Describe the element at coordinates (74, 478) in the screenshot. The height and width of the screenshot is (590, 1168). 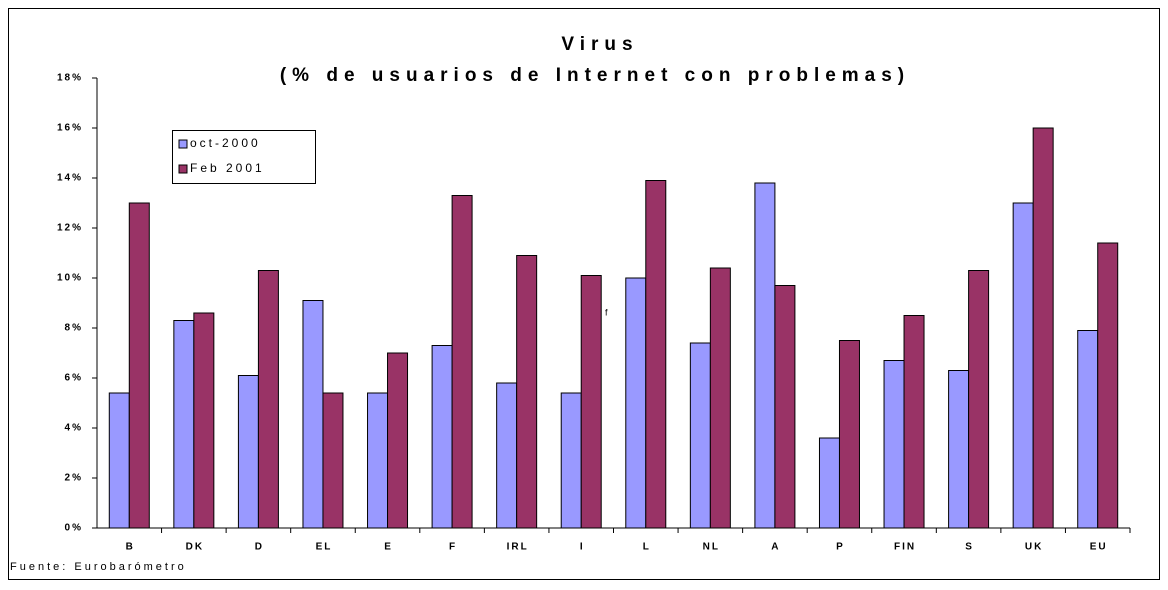
I see `y-tick-label: 2%` at that location.